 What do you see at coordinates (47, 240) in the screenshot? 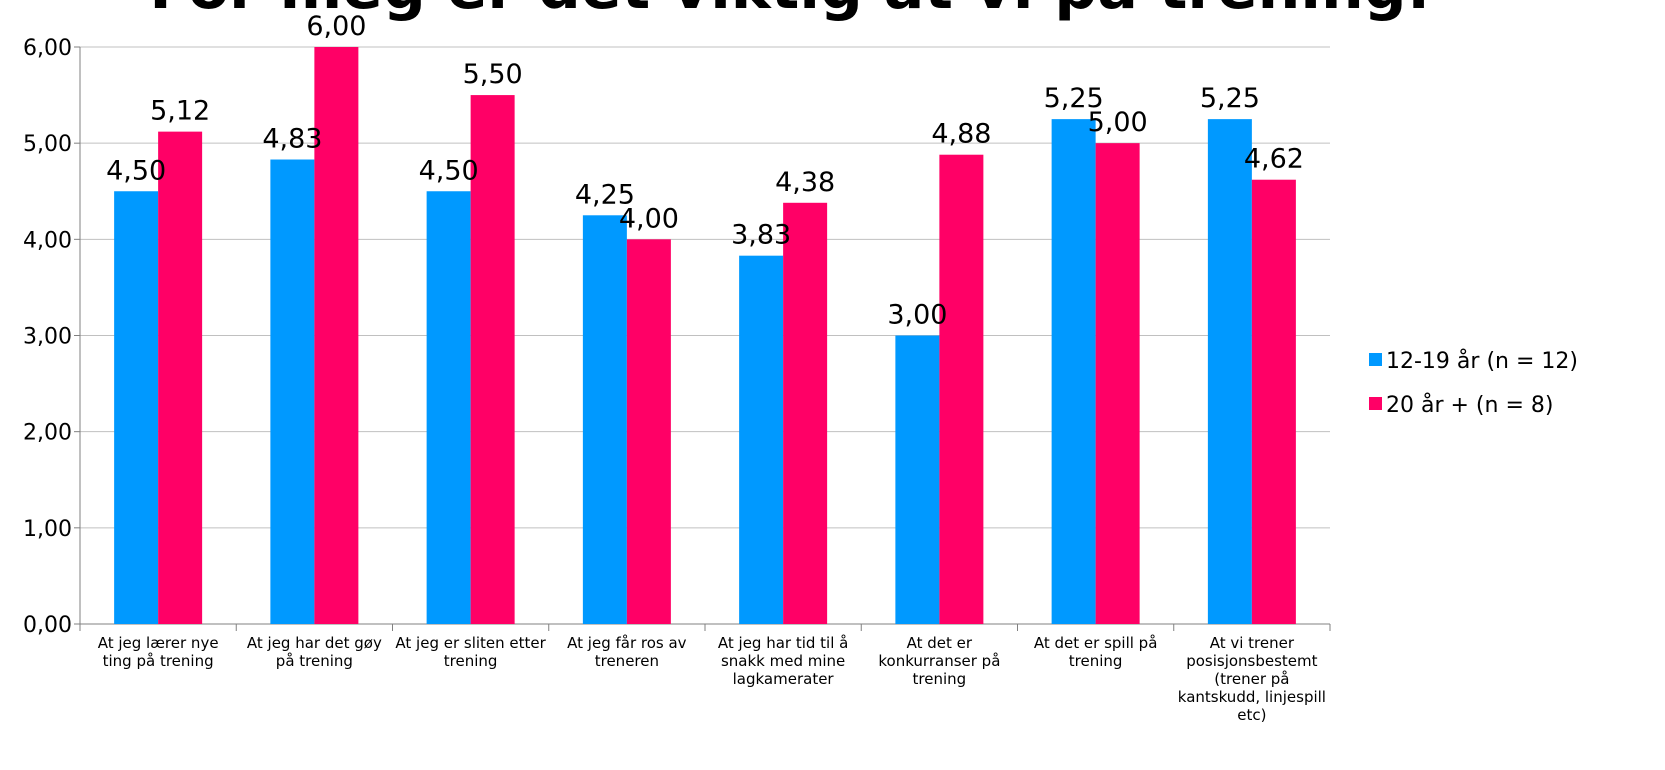
I see `y-tick-label: 4,00` at bounding box center [47, 240].